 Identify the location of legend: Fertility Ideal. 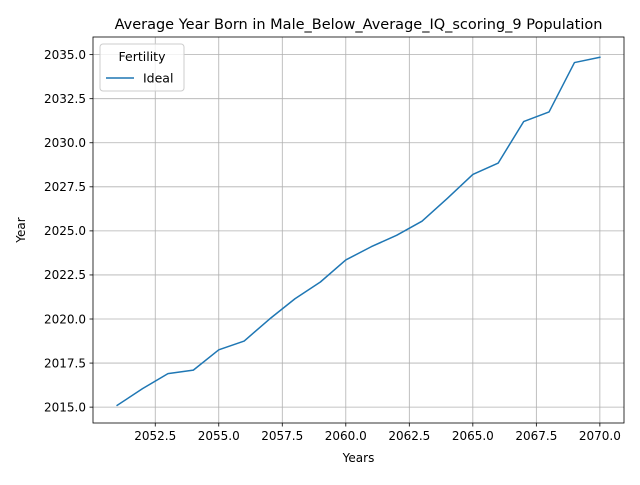
(142, 67).